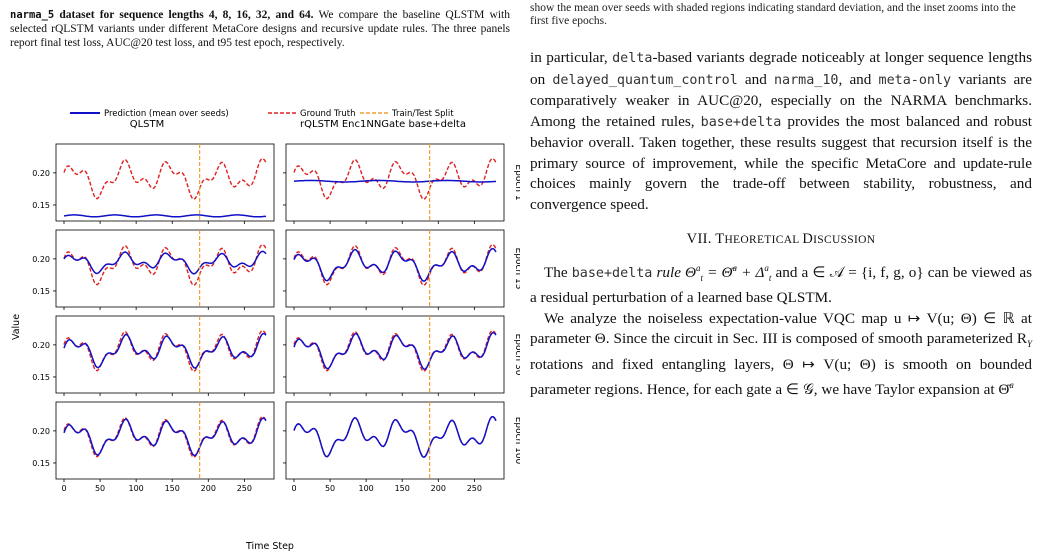 The height and width of the screenshot is (554, 1042). What do you see at coordinates (383, 124) in the screenshot?
I see `col-title-rqlstm: rQLSTM Enc1NNGate base+delta` at bounding box center [383, 124].